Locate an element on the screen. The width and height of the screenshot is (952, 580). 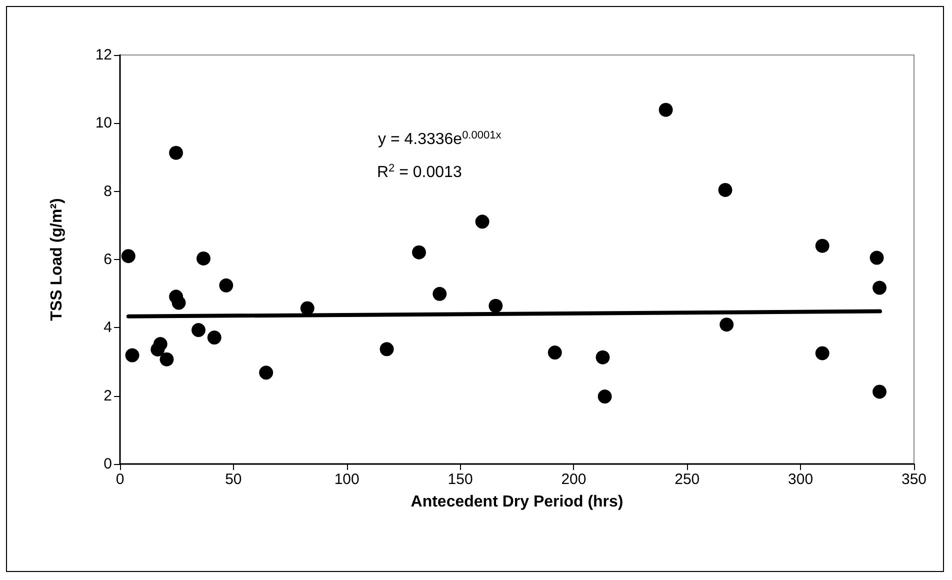
x-tick-label: 150 is located at coordinates (460, 479).